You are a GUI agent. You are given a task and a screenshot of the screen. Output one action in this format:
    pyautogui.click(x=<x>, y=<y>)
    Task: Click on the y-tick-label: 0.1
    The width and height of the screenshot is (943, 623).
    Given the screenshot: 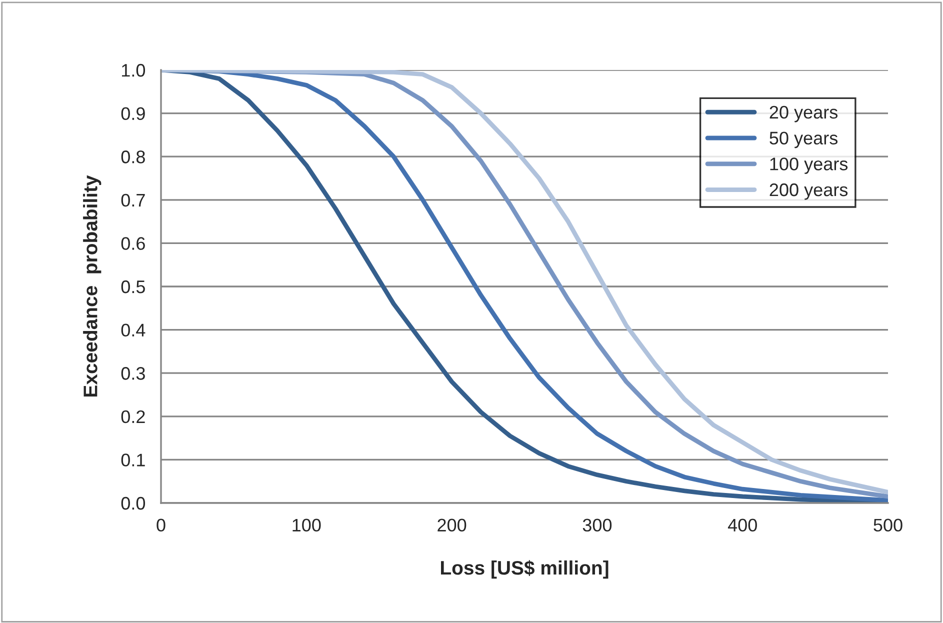 What is the action you would take?
    pyautogui.click(x=133, y=460)
    